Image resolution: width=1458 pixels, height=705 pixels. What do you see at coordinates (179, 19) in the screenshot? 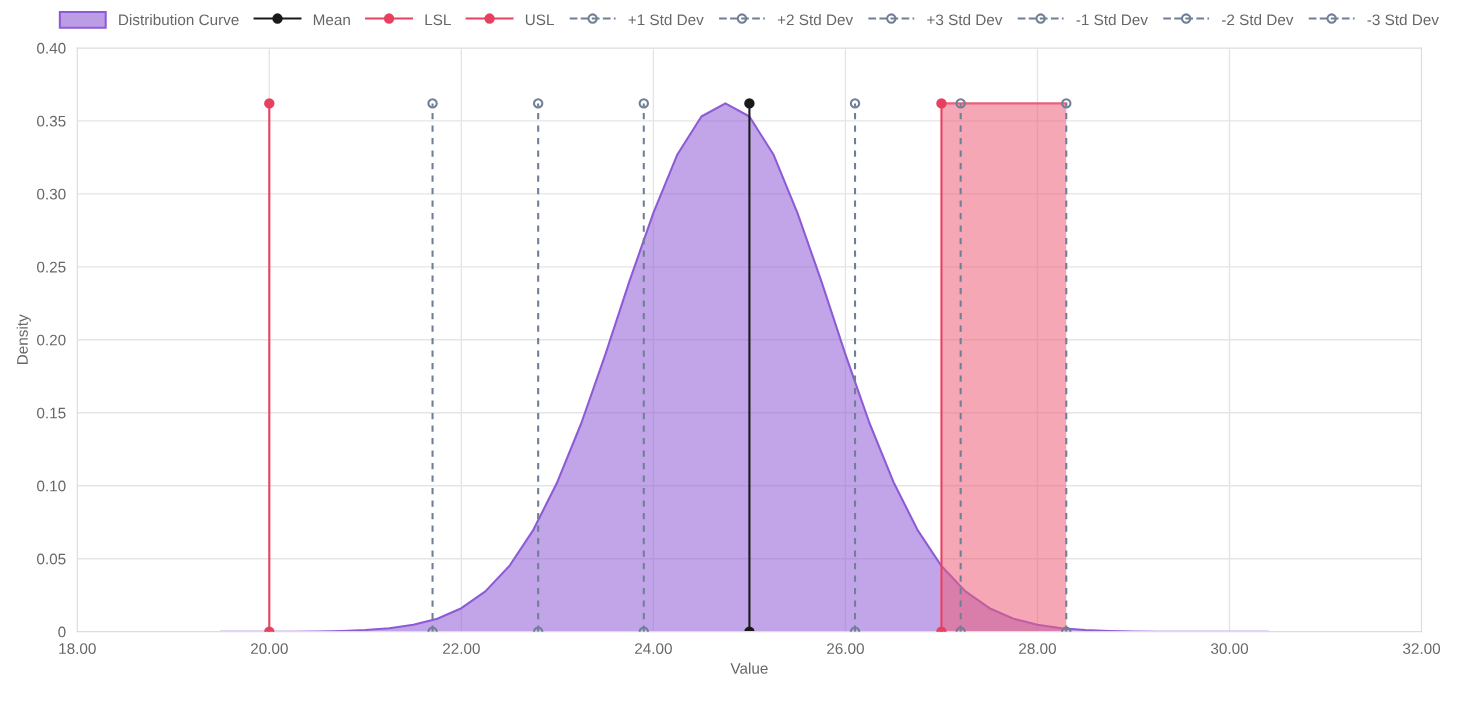
I see `legend-label: Distribution Curve` at bounding box center [179, 19].